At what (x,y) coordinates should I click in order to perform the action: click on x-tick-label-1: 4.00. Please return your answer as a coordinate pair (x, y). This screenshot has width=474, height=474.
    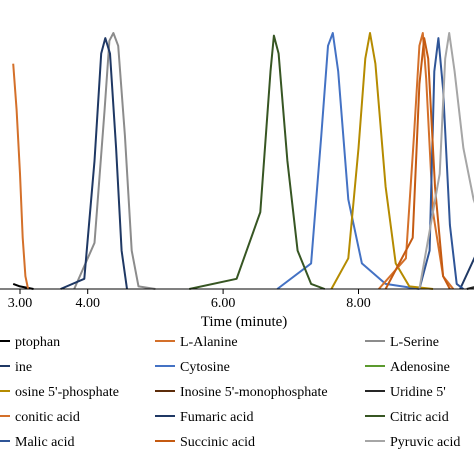
    Looking at the image, I should click on (87, 303).